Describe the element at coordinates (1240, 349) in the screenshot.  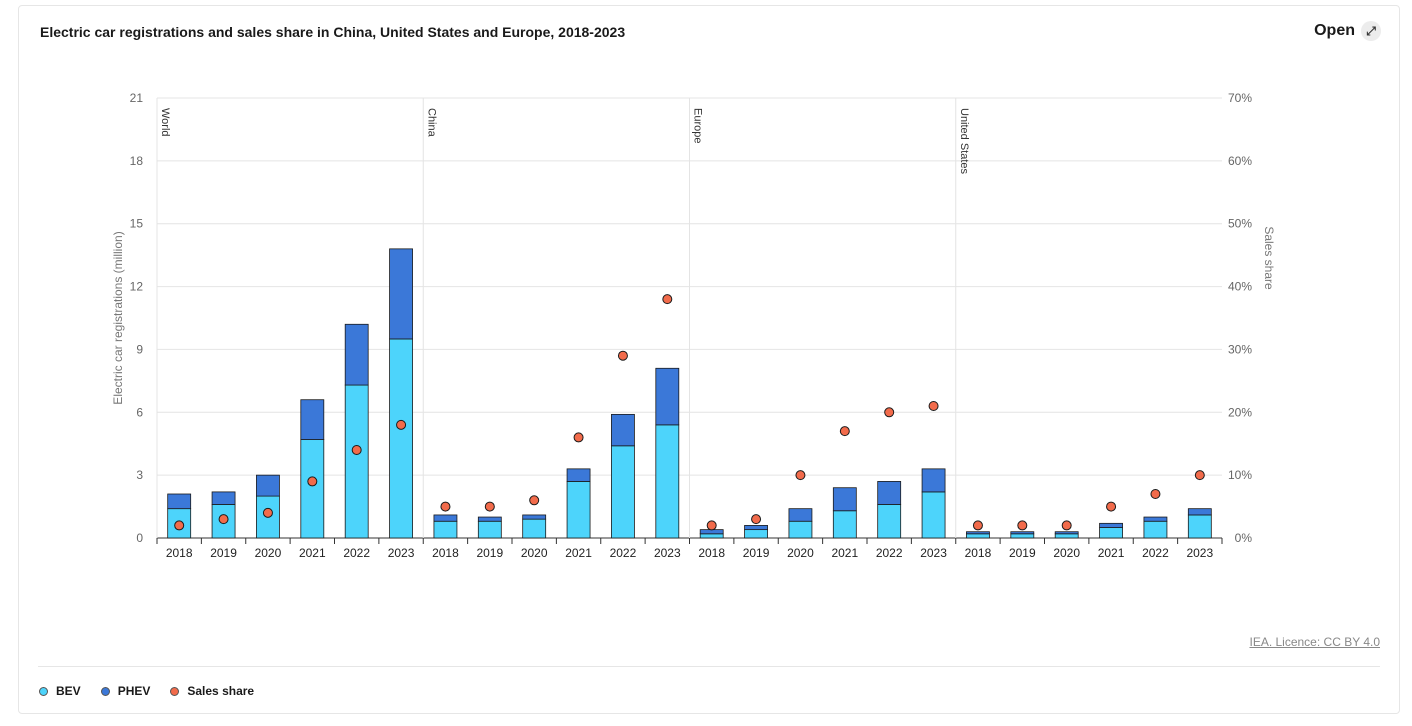
I see `y2-tick-label: 30%` at that location.